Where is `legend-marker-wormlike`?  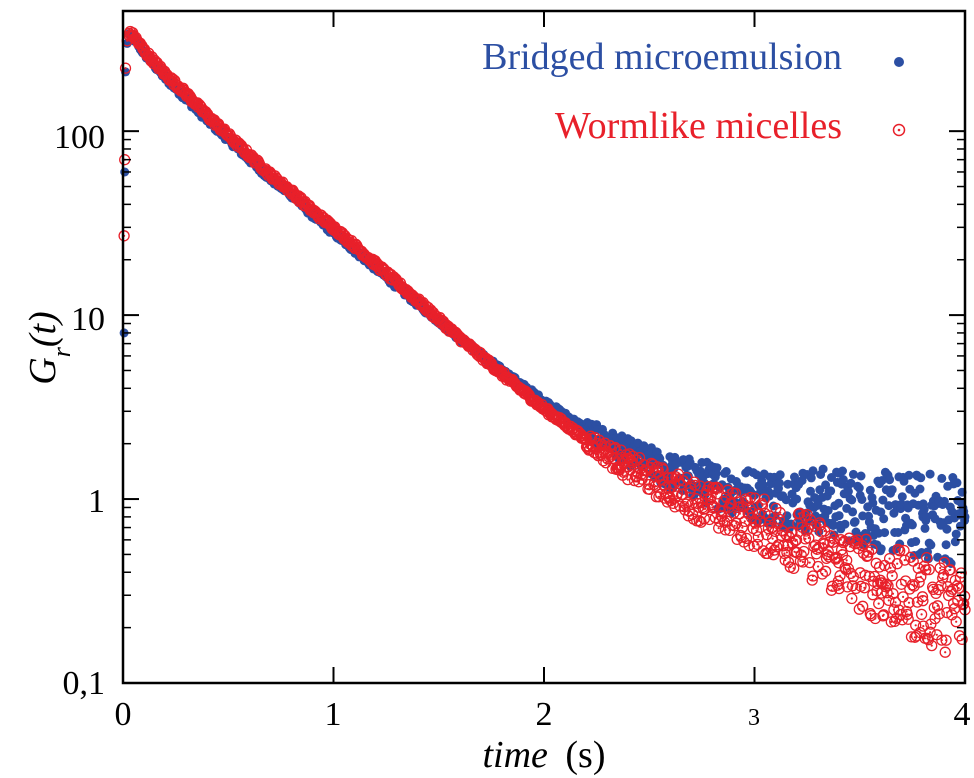 legend-marker-wormlike is located at coordinates (899, 130).